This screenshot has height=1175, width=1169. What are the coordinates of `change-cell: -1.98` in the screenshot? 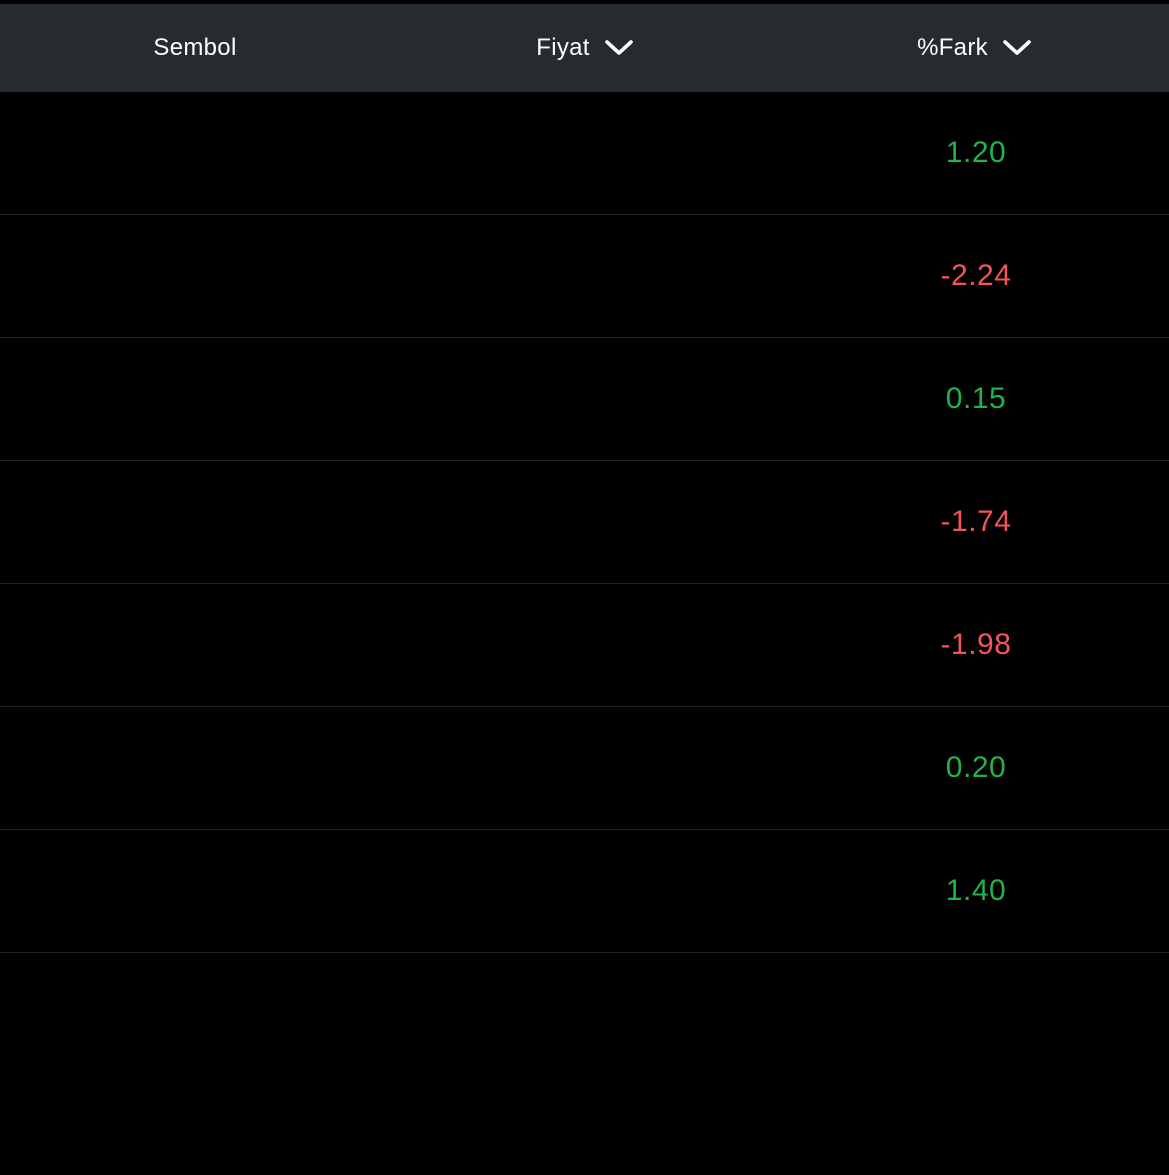 It's located at (976, 644).